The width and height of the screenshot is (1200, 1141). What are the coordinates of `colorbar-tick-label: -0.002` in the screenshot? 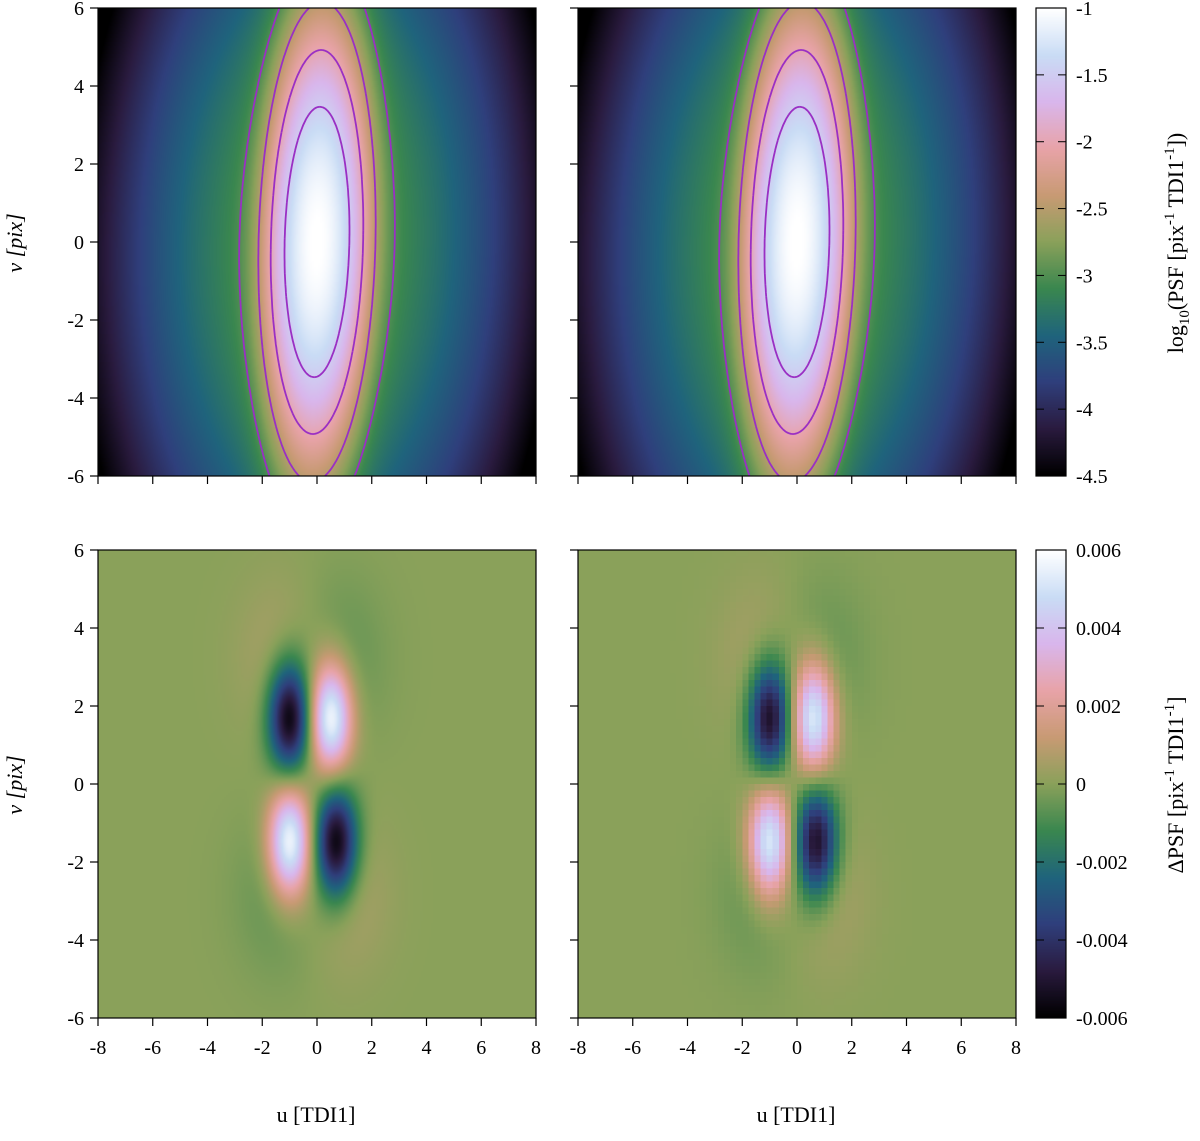 It's located at (1102, 863).